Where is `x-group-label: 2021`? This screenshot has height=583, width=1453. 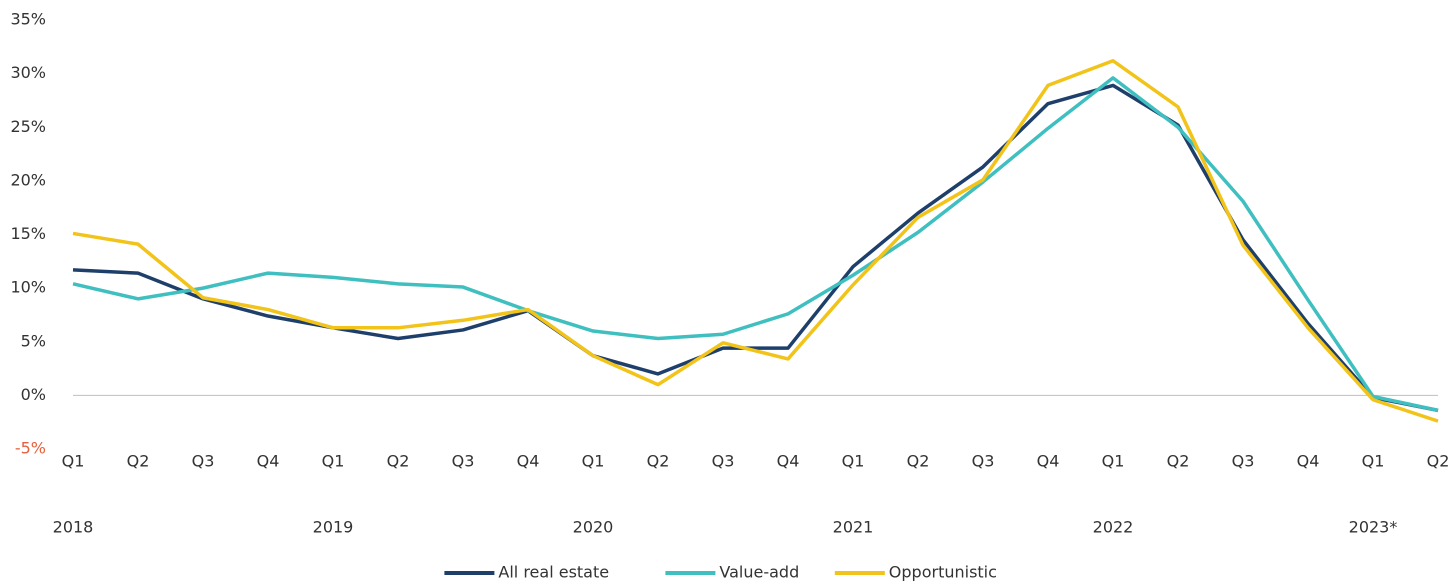
x-group-label: 2021 is located at coordinates (853, 527).